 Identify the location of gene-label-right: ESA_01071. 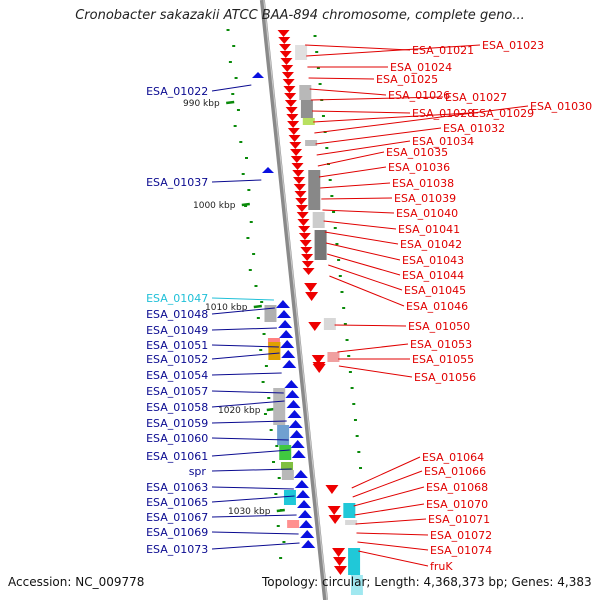
(459, 519).